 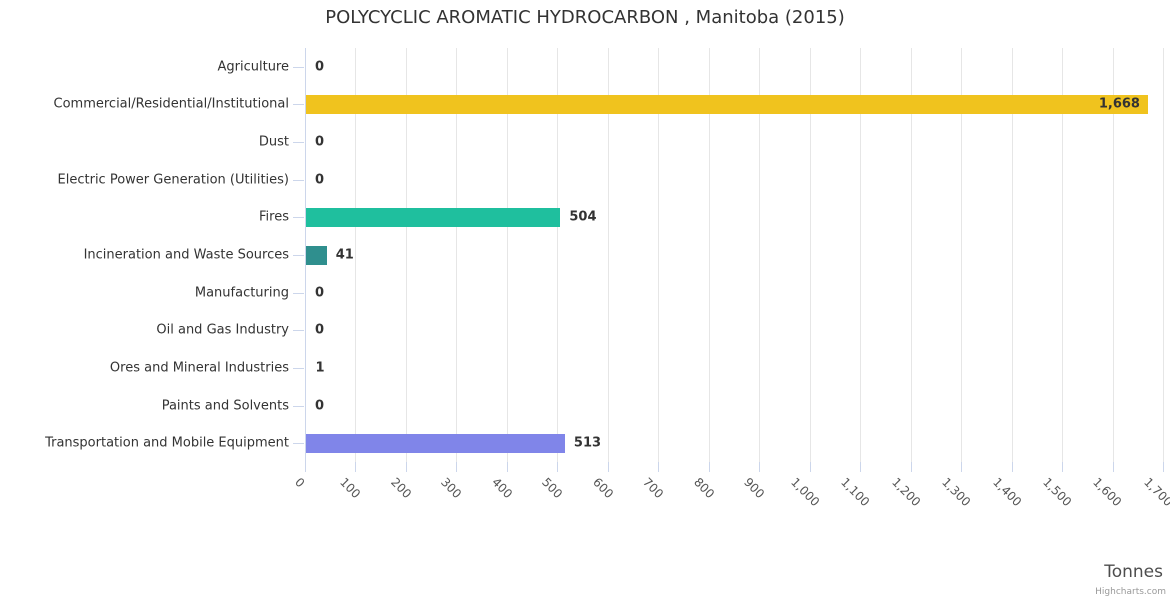 I want to click on x-axis-tick-label: 900, so click(x=754, y=488).